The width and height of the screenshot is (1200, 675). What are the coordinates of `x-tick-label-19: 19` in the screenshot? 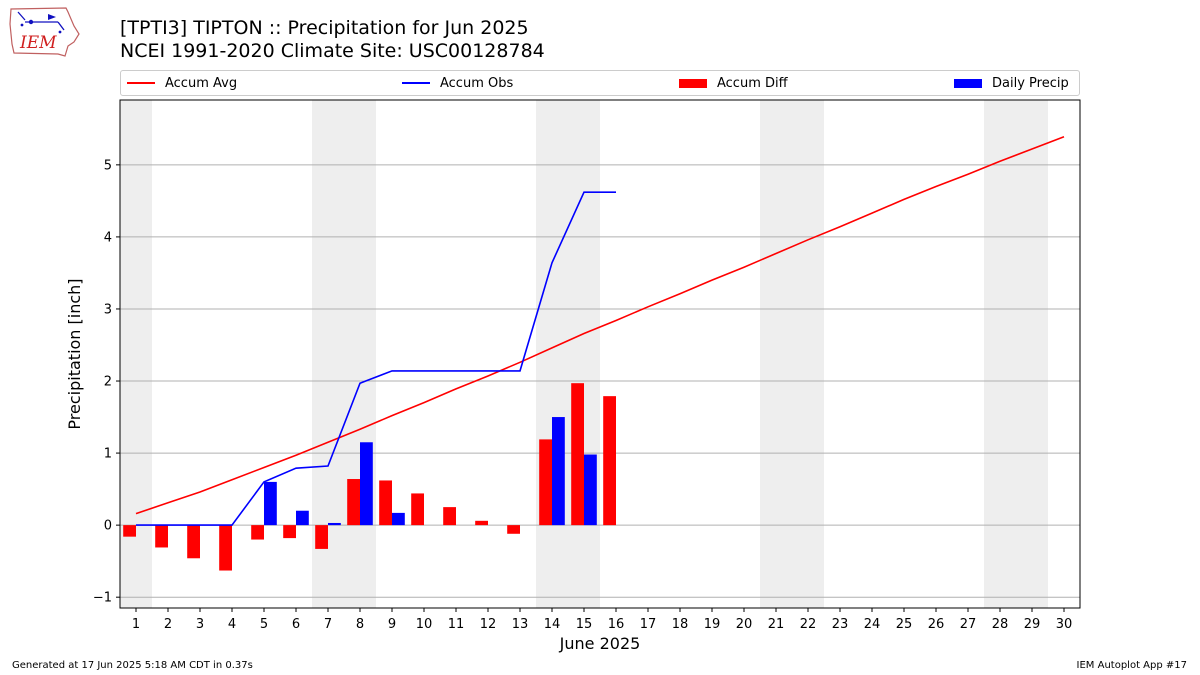 It's located at (712, 624).